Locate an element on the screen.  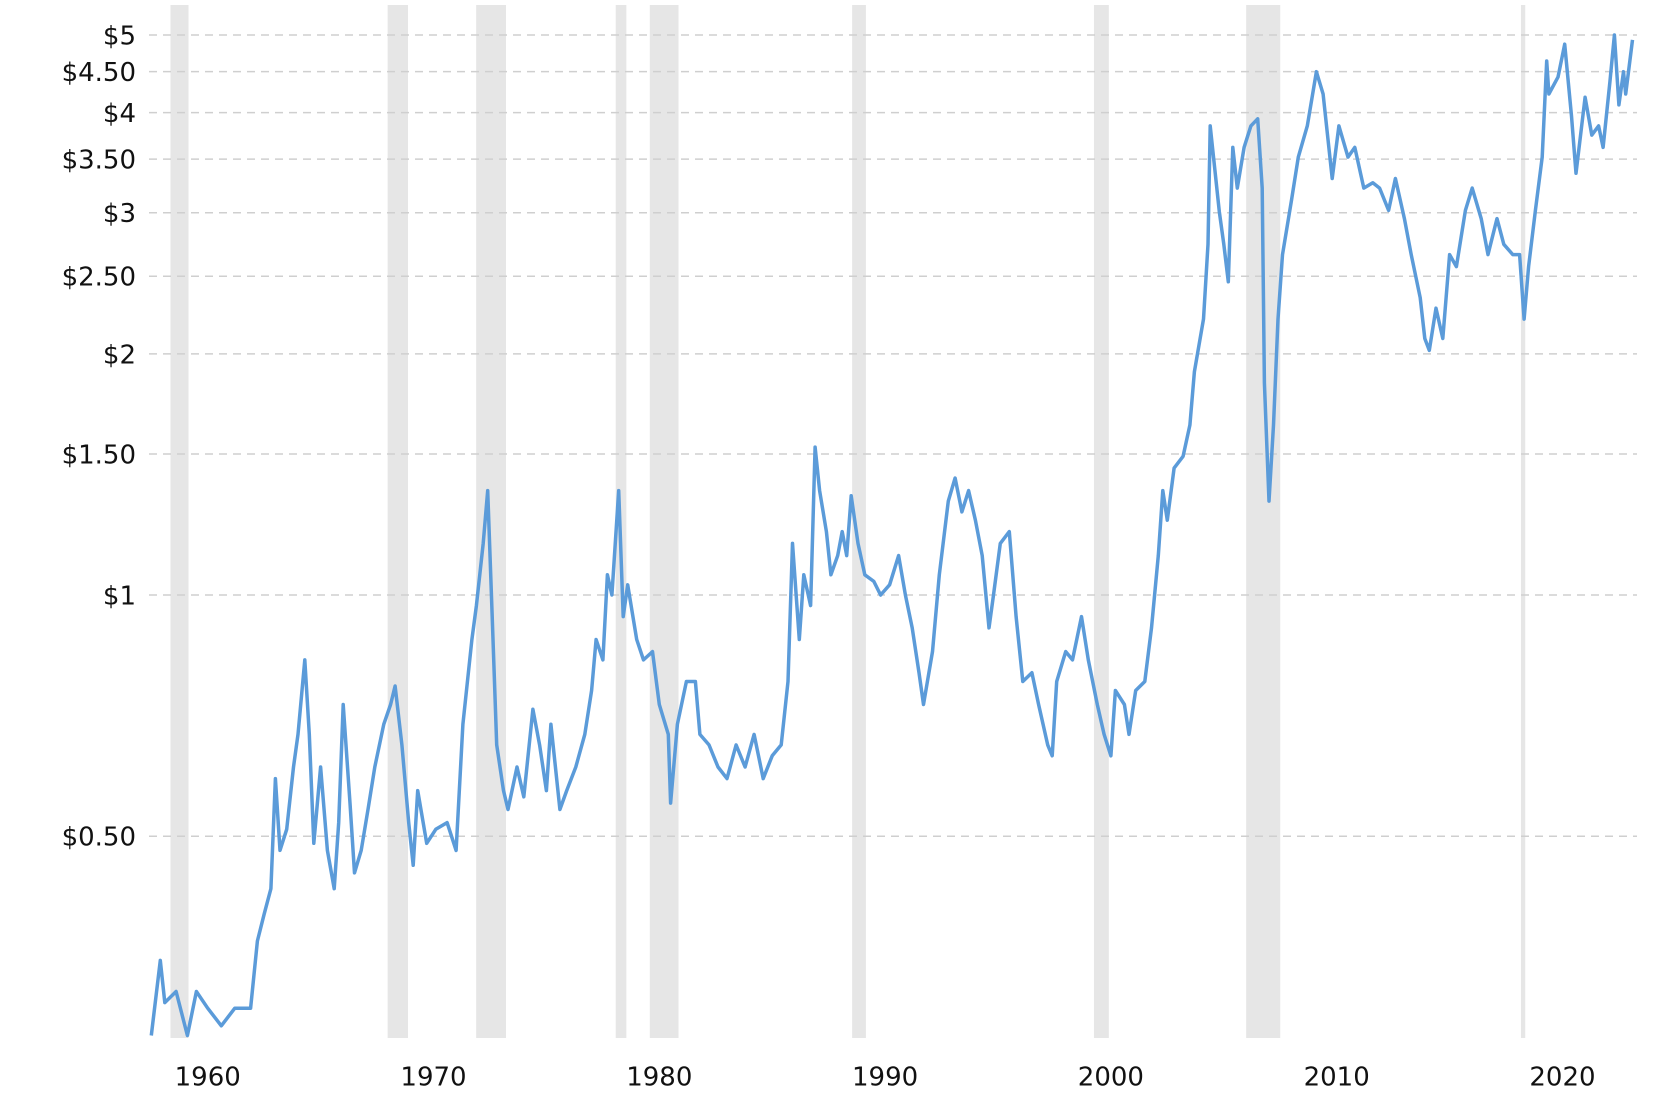
y-tick-label: $3 is located at coordinates (119, 214).